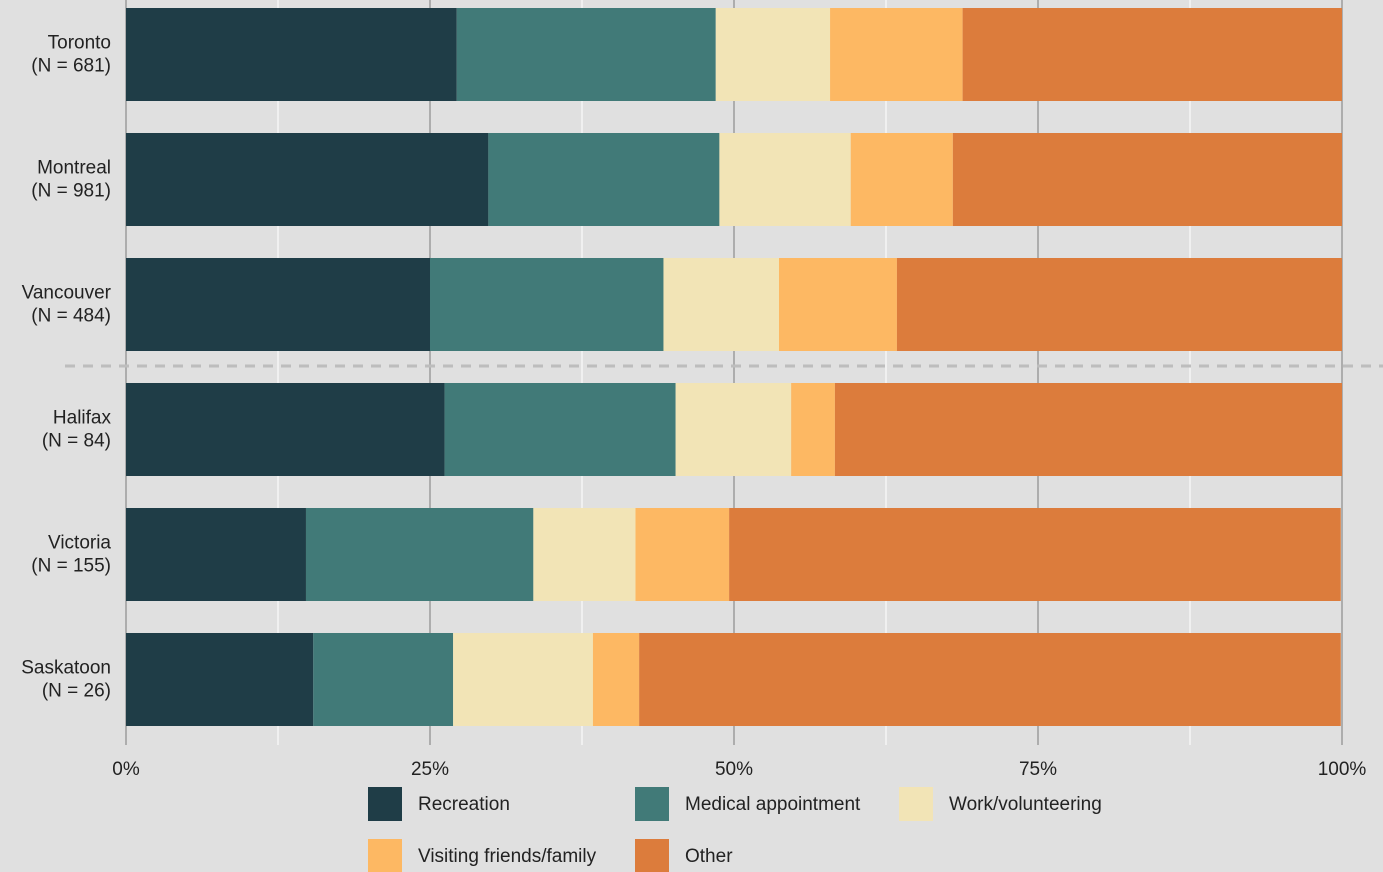 The width and height of the screenshot is (1383, 872). I want to click on x-tick-label: 50%, so click(734, 769).